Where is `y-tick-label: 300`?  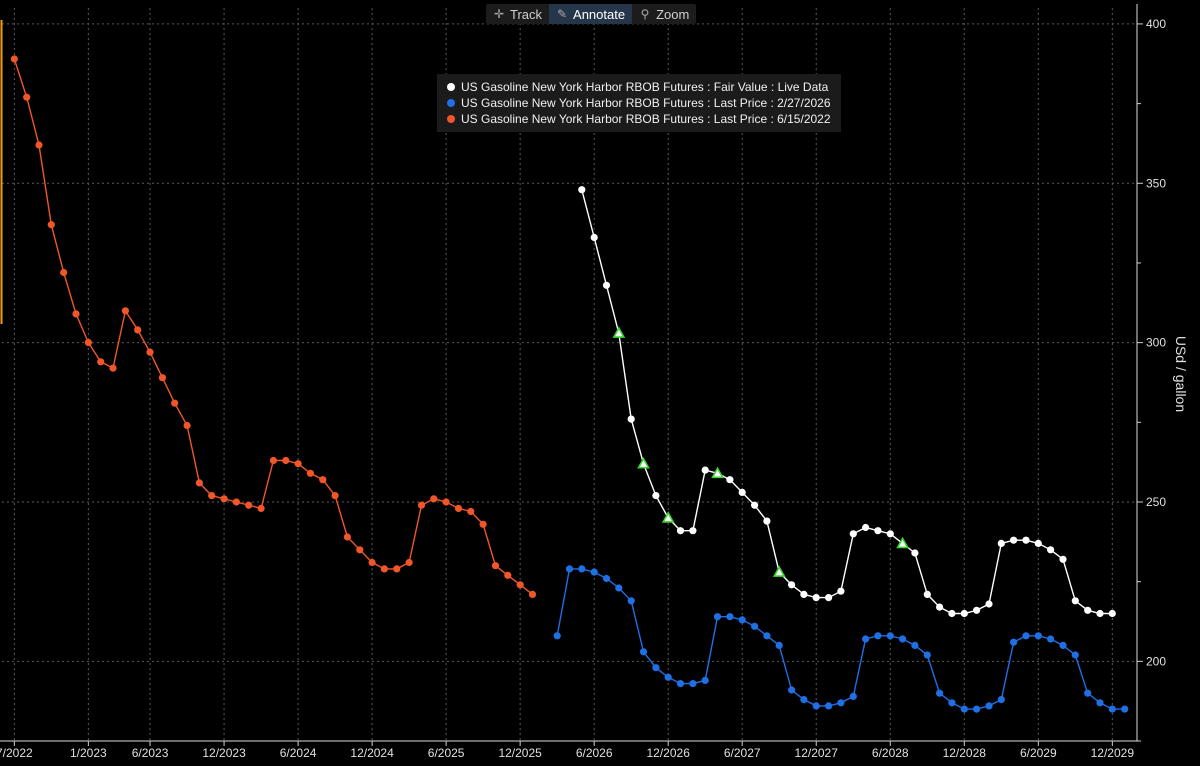
y-tick-label: 300 is located at coordinates (1156, 343).